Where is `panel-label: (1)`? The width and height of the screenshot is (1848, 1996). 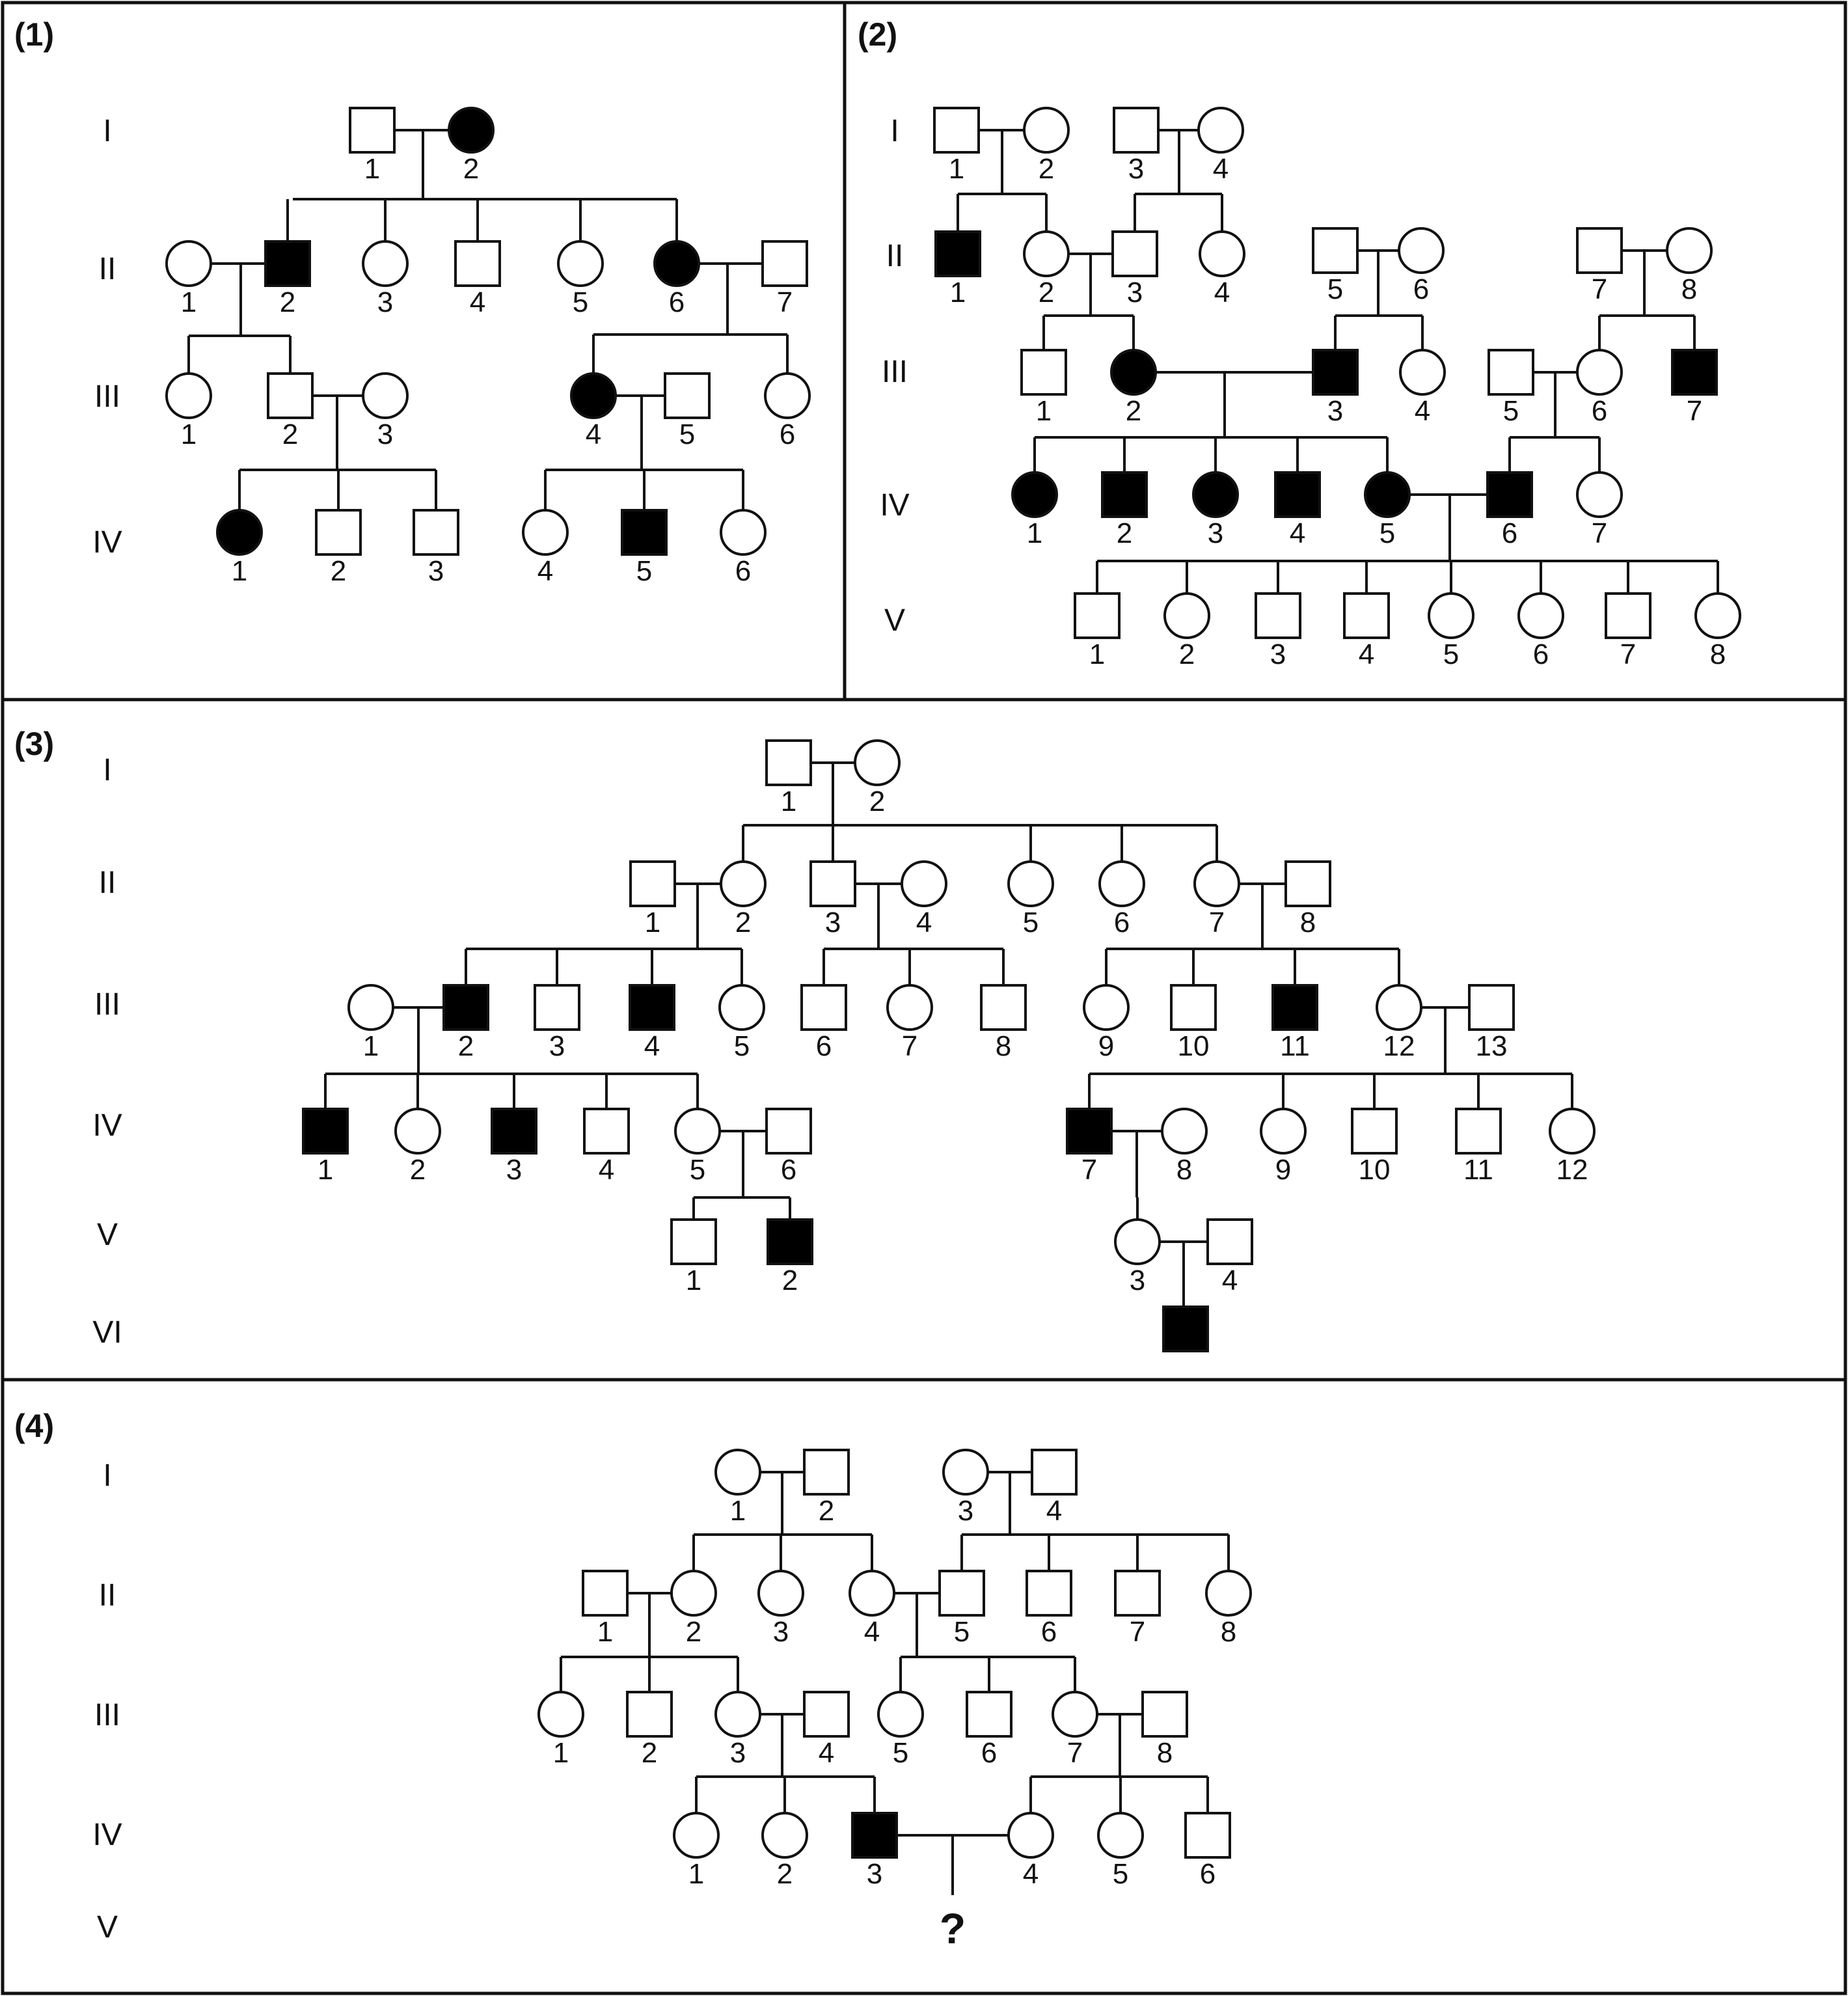 panel-label: (1) is located at coordinates (34, 34).